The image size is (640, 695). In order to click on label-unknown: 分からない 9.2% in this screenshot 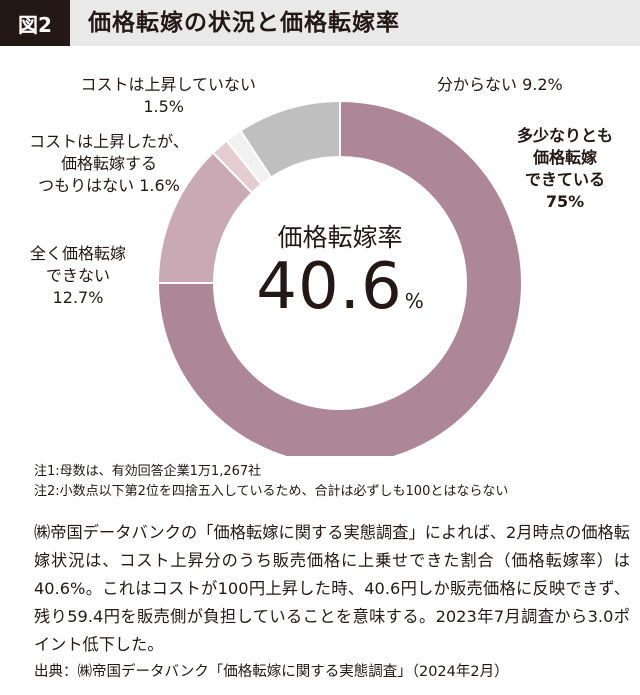, I will do `click(500, 84)`.